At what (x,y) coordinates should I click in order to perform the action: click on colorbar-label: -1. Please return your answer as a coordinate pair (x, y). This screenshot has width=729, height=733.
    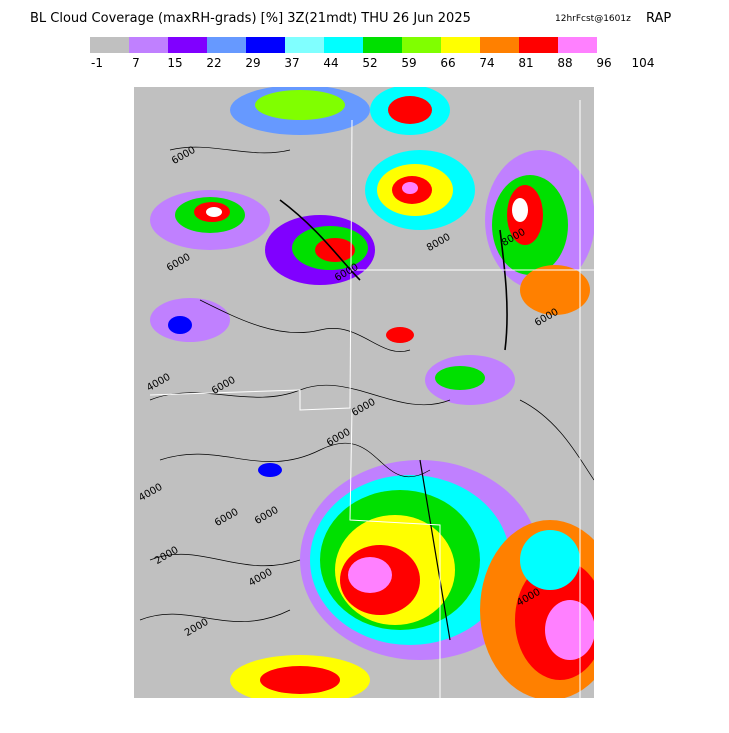
    Looking at the image, I should click on (97, 63).